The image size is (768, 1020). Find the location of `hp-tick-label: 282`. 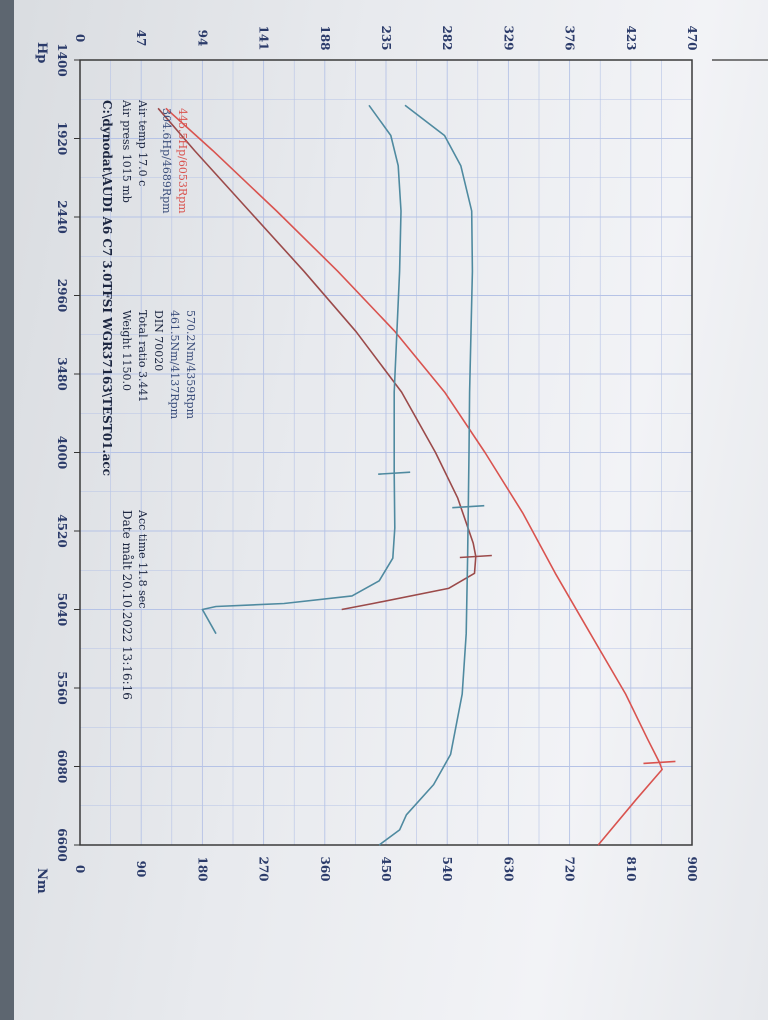

hp-tick-label: 282 is located at coordinates (447, 37).